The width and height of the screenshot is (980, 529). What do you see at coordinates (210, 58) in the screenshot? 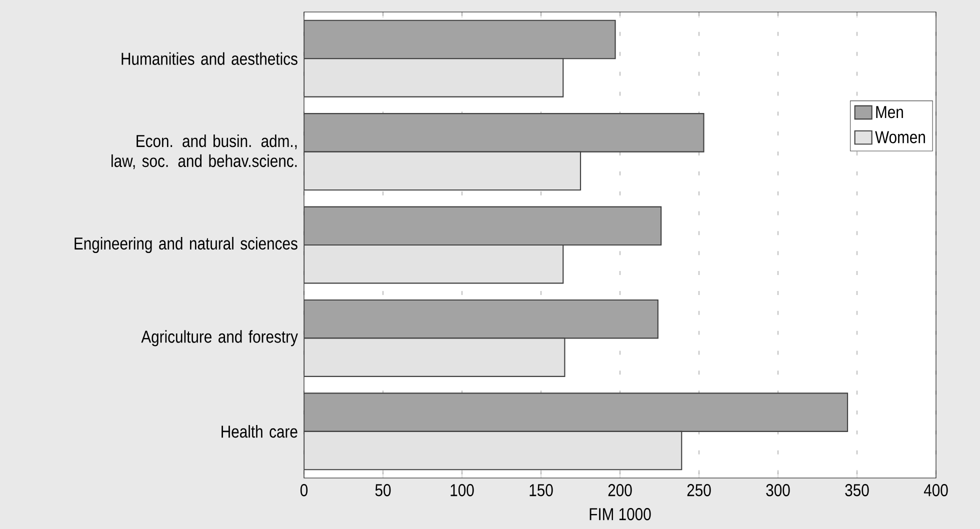
I see `y-tick-label: Humanities and aesthetics` at bounding box center [210, 58].